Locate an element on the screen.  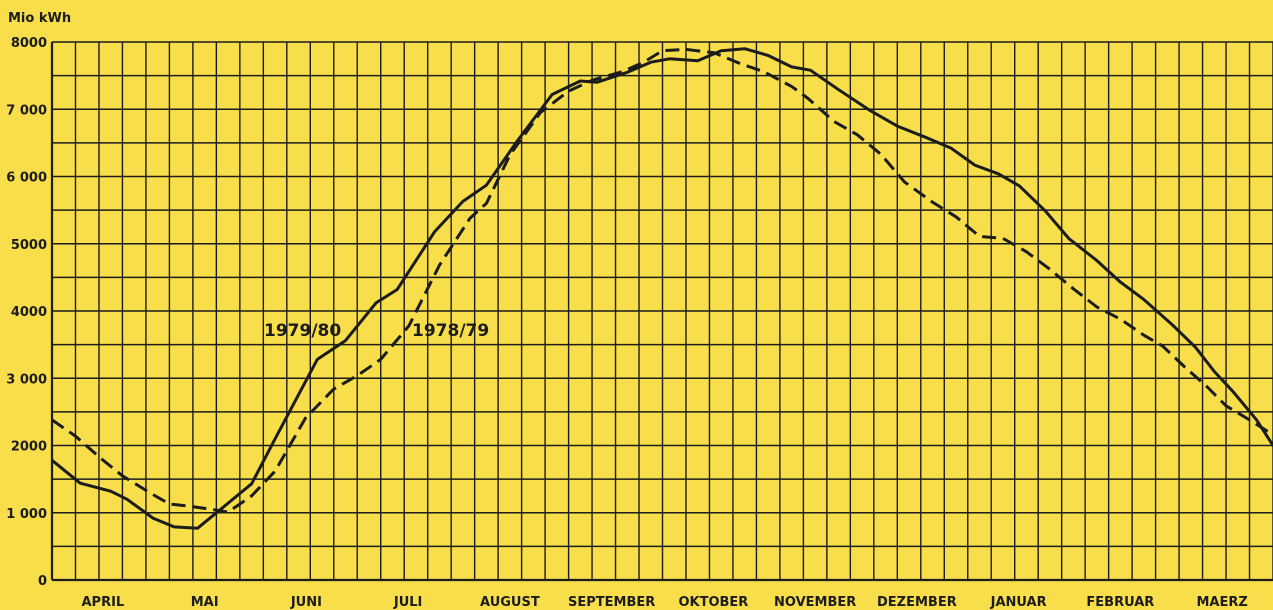
series-label-1979-80: 1979/80 is located at coordinates (302, 331).